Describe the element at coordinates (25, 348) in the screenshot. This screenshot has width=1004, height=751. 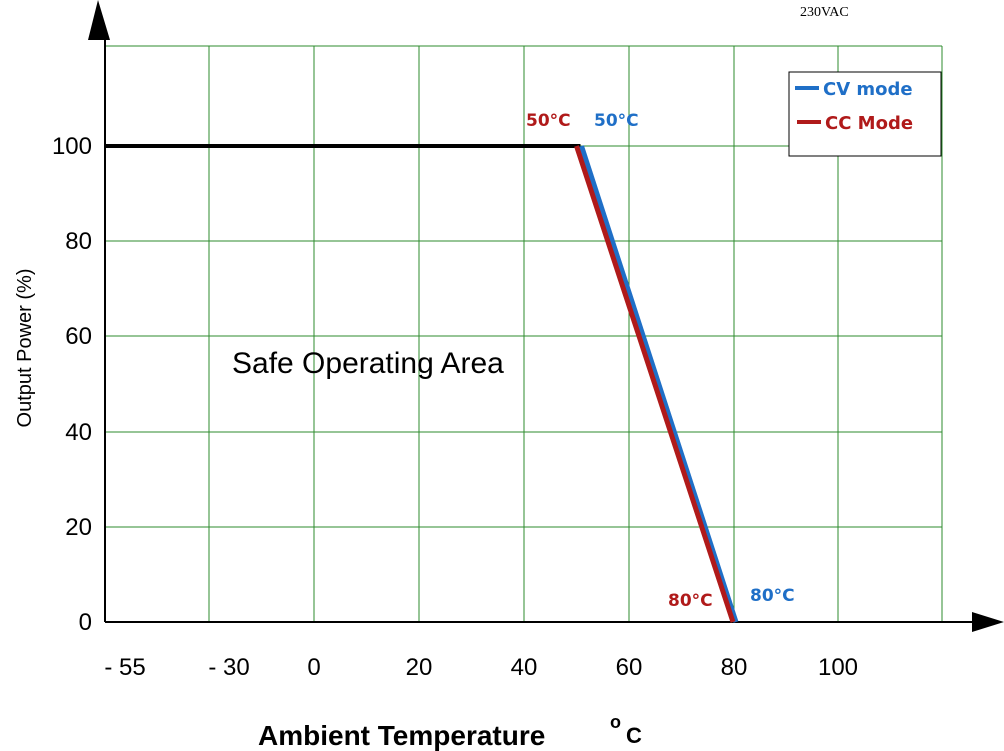
I see `y-axis-label: Output Power (%)` at that location.